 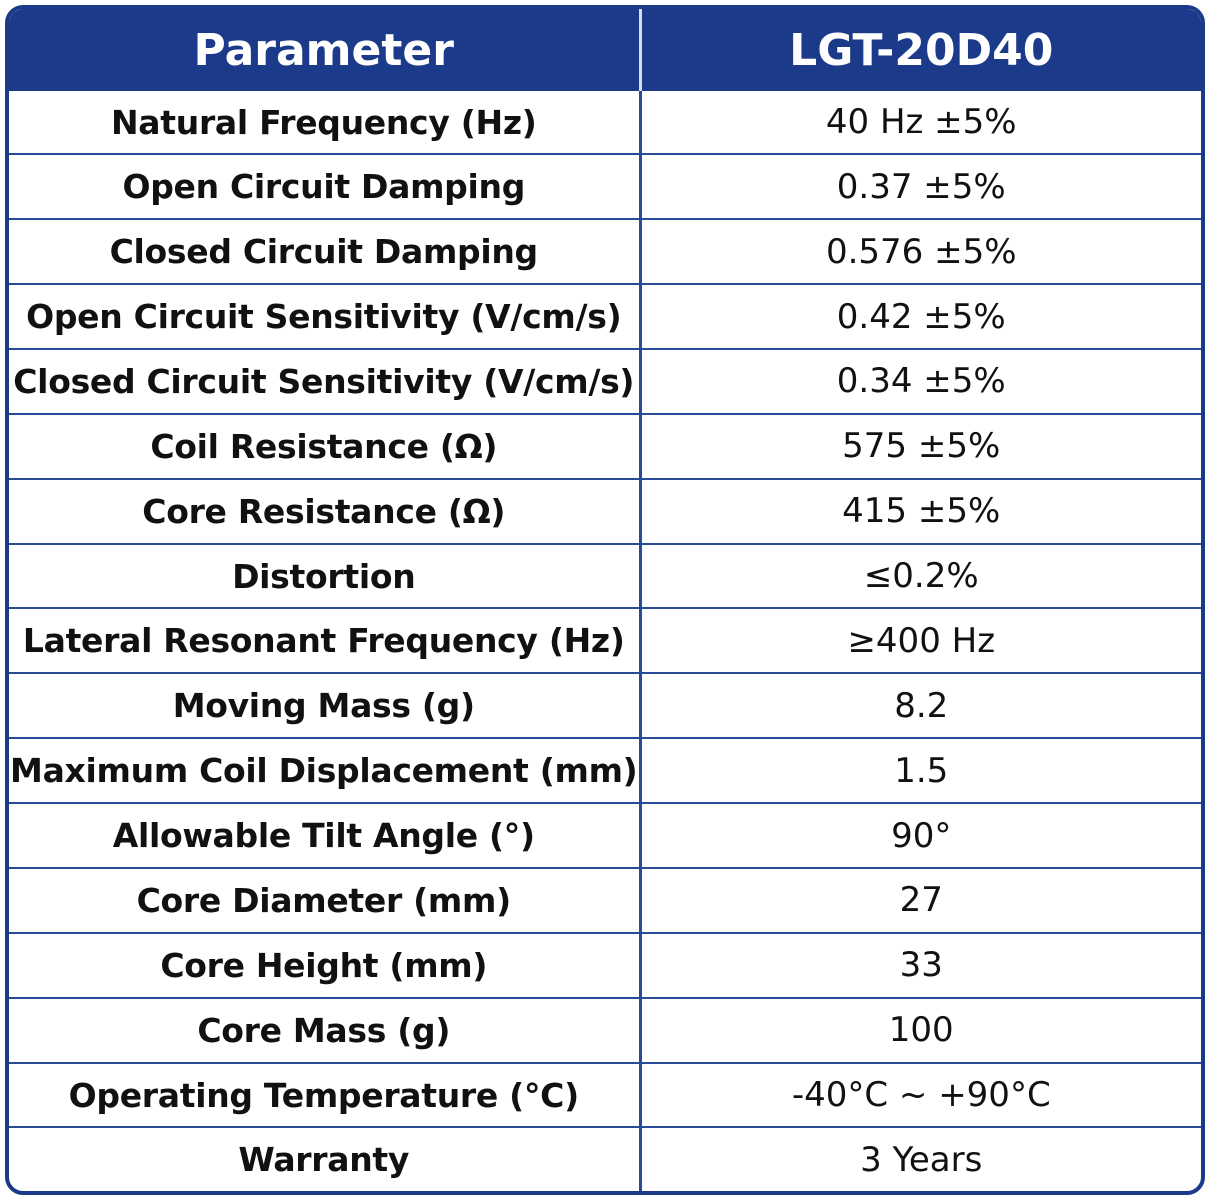 I want to click on table-row: Natural Frequency (Hz) 40 Hz ±5%, so click(x=605, y=123).